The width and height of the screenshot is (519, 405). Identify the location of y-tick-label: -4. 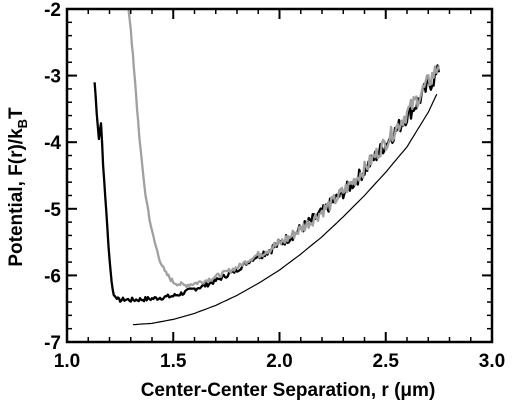
(52, 143).